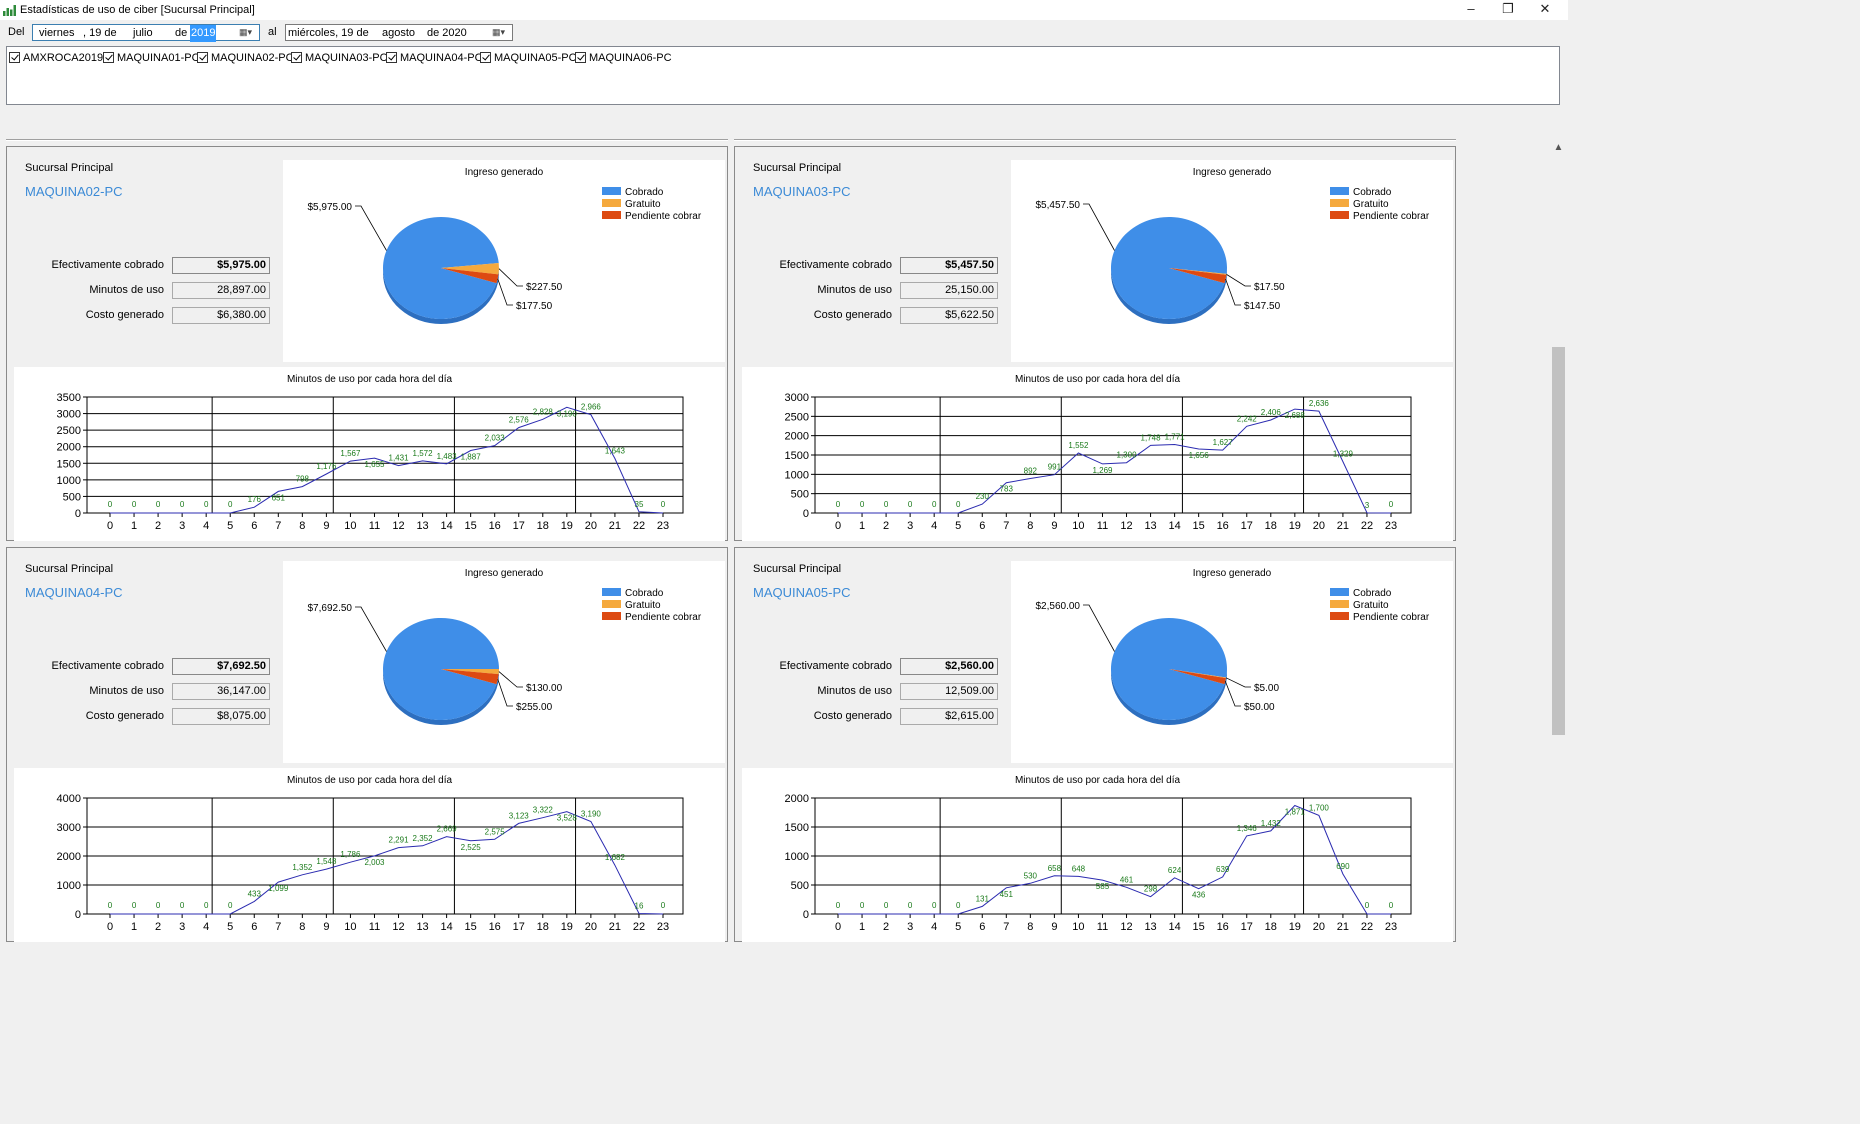 The width and height of the screenshot is (1860, 1124). Describe the element at coordinates (1343, 454) in the screenshot. I see `data-point-label: 1,329` at that location.